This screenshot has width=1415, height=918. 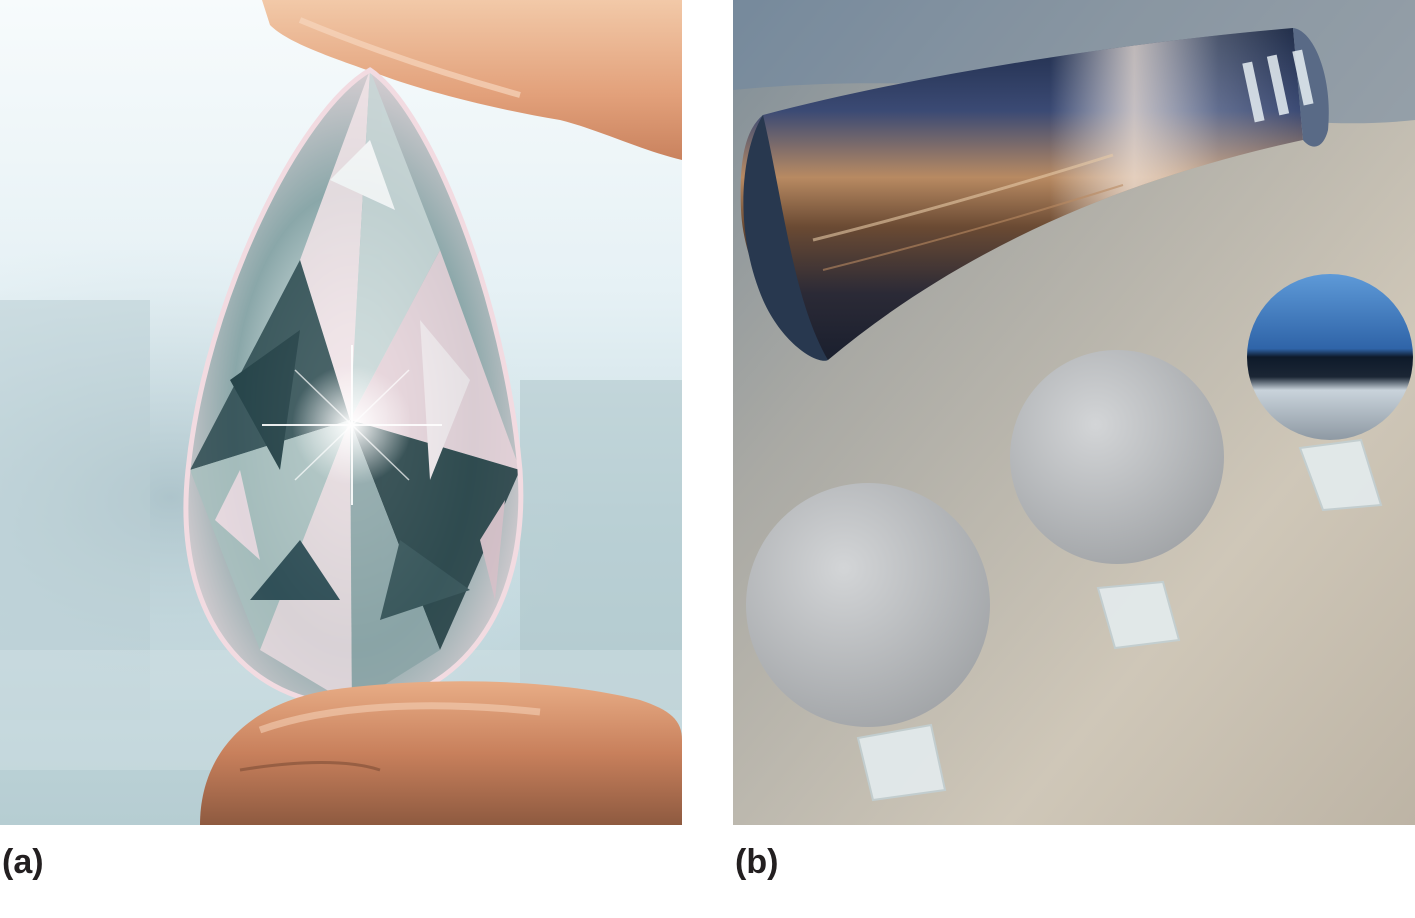 I want to click on wafer-polished, so click(x=1330, y=393).